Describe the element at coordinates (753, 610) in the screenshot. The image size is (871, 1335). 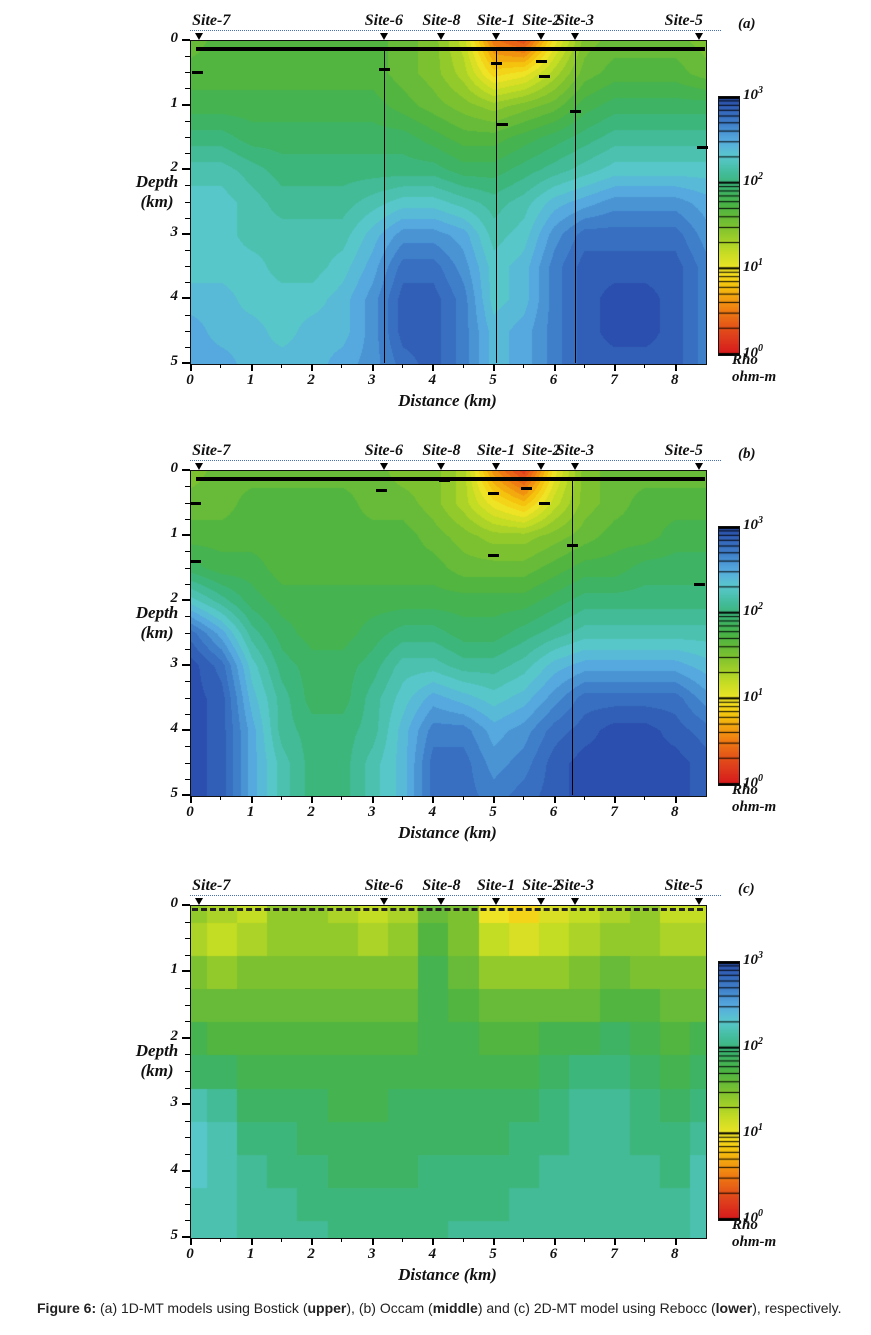
I see `colorbar-tick-label: 10²` at that location.